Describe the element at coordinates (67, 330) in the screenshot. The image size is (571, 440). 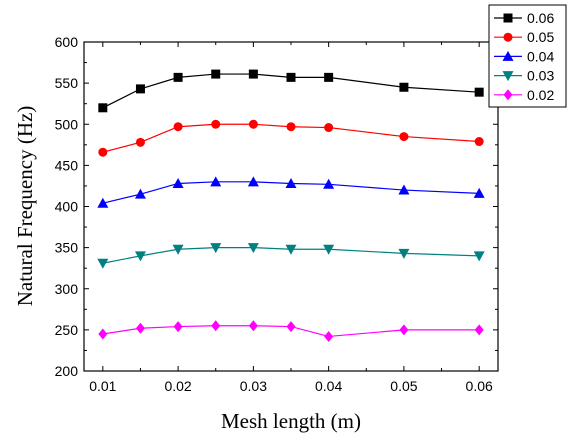
I see `y-tick-label: 250` at that location.